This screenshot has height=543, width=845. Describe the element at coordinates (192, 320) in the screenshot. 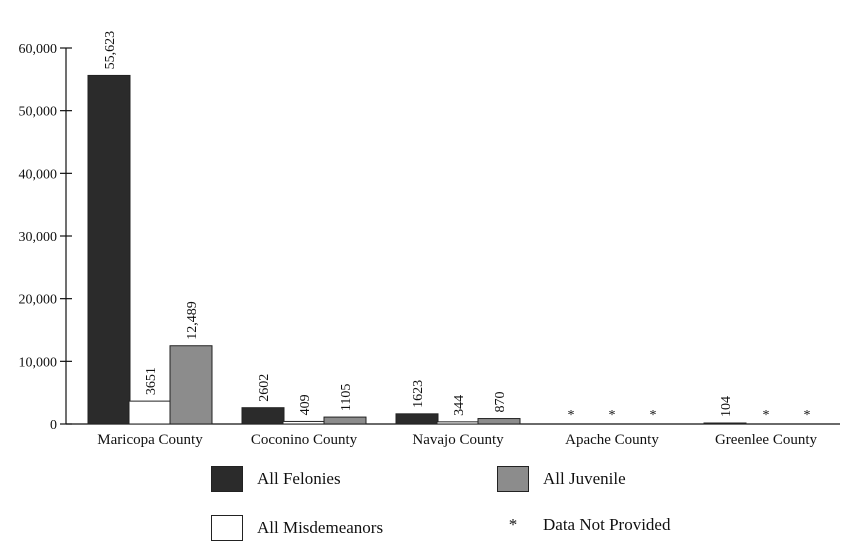

I see `data-label: 12,489` at that location.